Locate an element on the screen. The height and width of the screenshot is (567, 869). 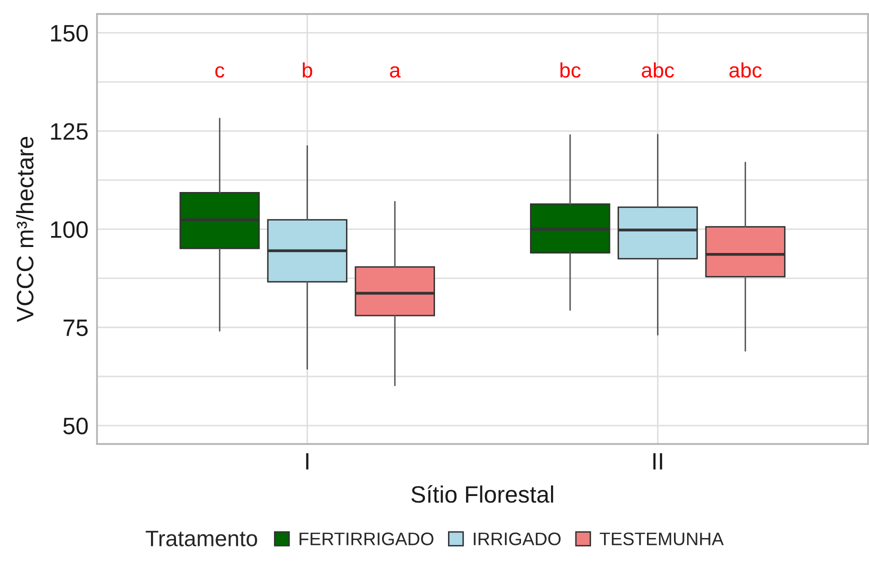
legend-title: Tratamento is located at coordinates (202, 538).